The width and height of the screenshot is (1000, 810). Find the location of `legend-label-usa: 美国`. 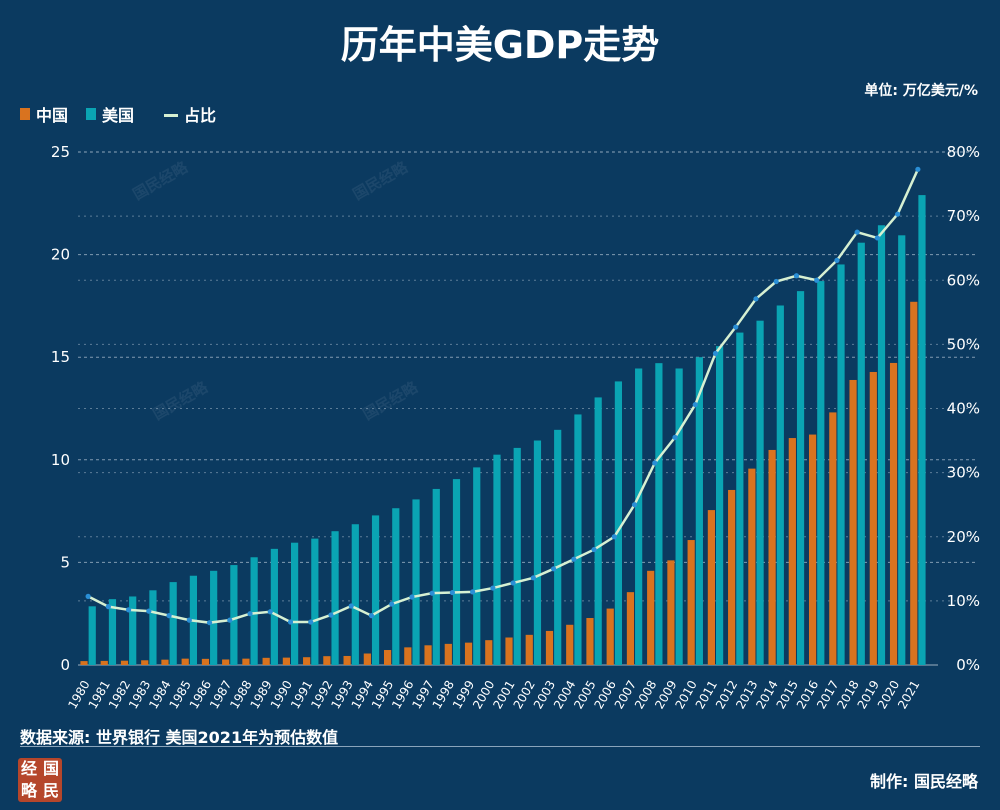

legend-label-usa: 美国 is located at coordinates (118, 115).